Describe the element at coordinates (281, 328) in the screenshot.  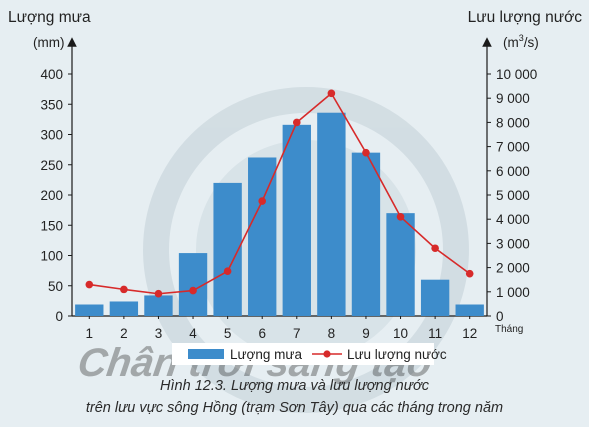
I see `x-tick-labels: 1 2 3 4 5 6 7 8 9 10 11 12` at that location.